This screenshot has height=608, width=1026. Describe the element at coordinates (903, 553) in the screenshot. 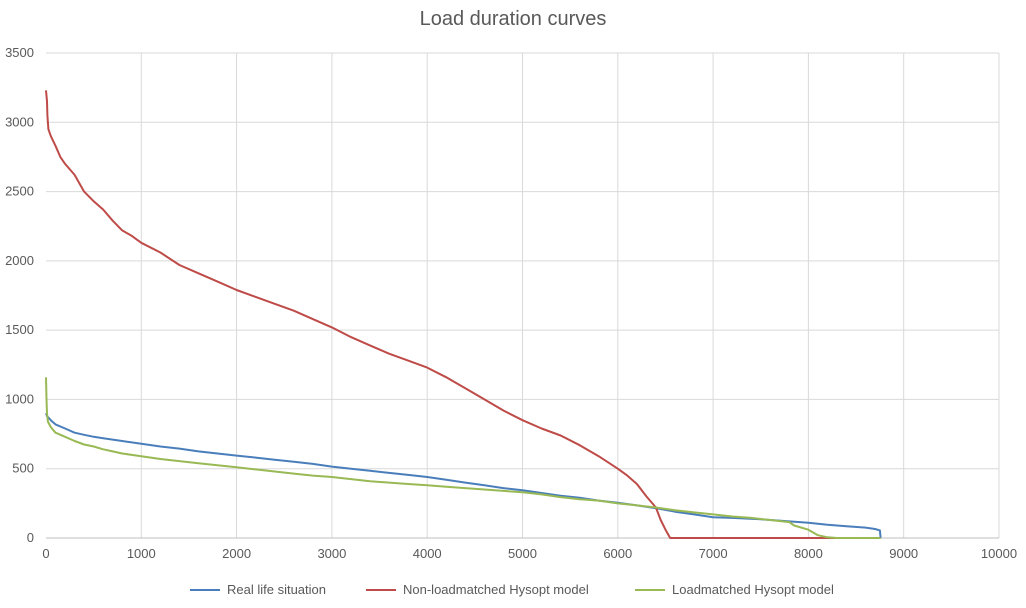

I see `x-tick-label: 9000` at that location.